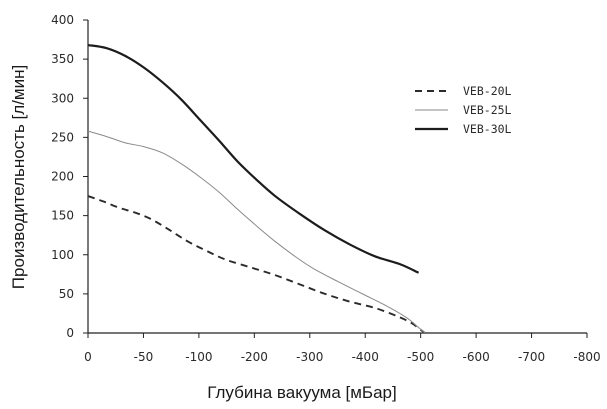 The image size is (607, 409). Describe the element at coordinates (487, 129) in the screenshot. I see `legend-label: VEB-30L` at that location.